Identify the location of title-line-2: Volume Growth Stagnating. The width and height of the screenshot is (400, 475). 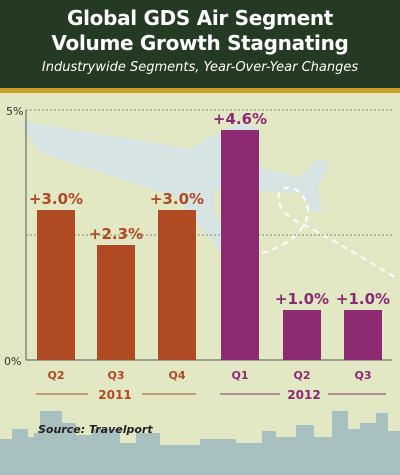
(200, 43).